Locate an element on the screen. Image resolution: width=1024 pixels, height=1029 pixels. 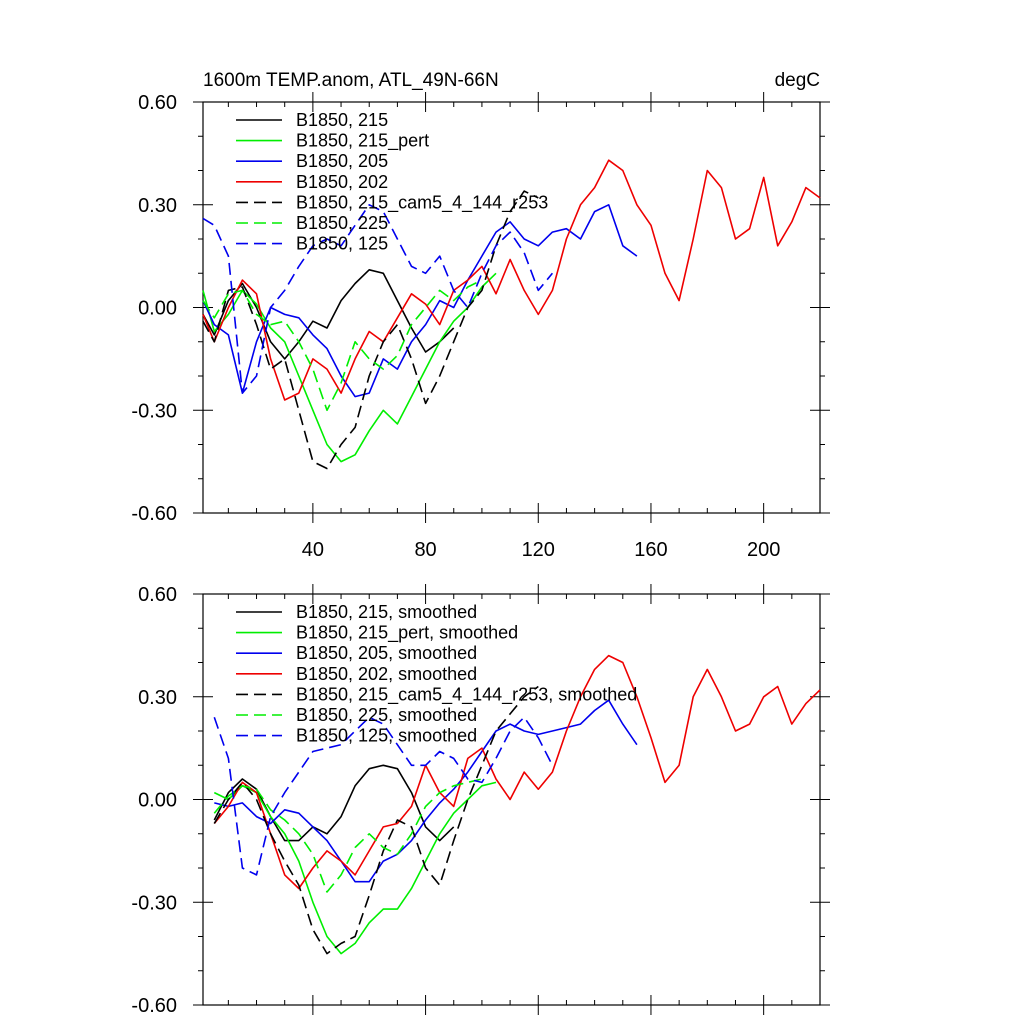
legend-label: B1850, 225, smoothed is located at coordinates (386, 715).